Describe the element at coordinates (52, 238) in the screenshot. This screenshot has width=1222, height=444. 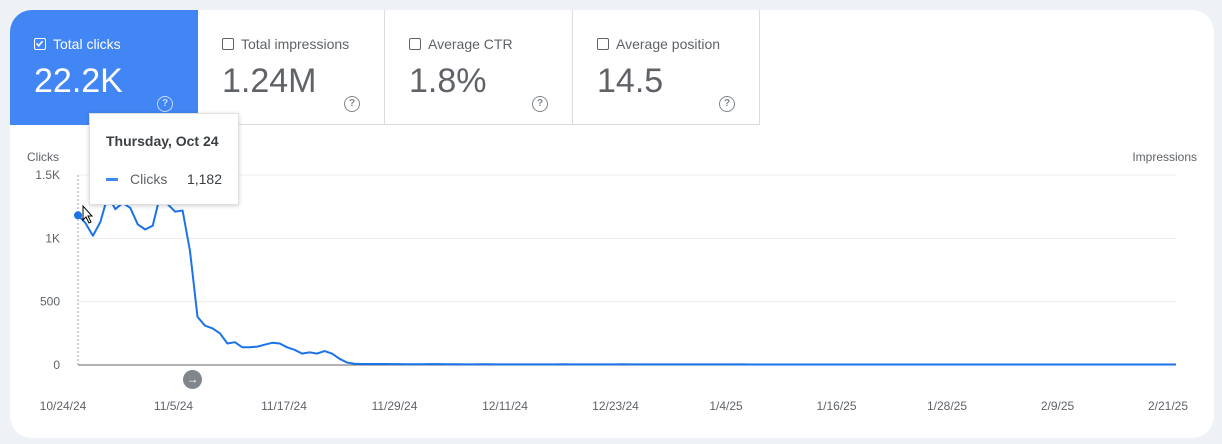
I see `y-tick-label: 1K` at that location.